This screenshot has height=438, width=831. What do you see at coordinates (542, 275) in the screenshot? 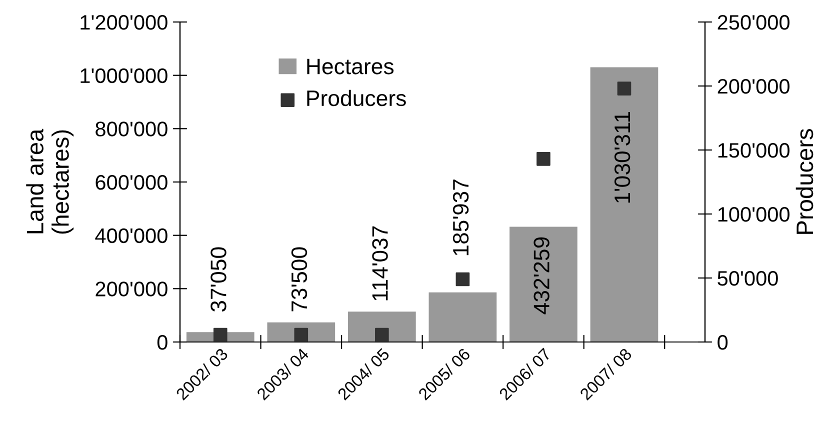
I see `data-label: 432'259` at bounding box center [542, 275].